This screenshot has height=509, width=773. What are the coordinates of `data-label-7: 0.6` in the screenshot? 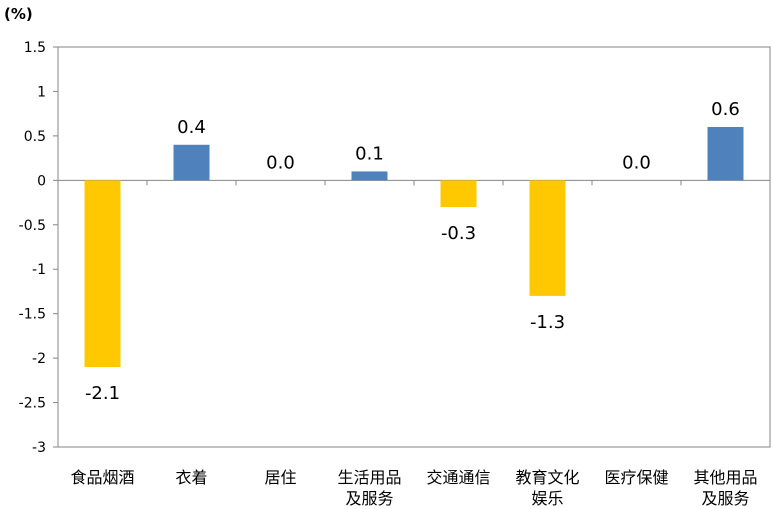 It's located at (725, 109).